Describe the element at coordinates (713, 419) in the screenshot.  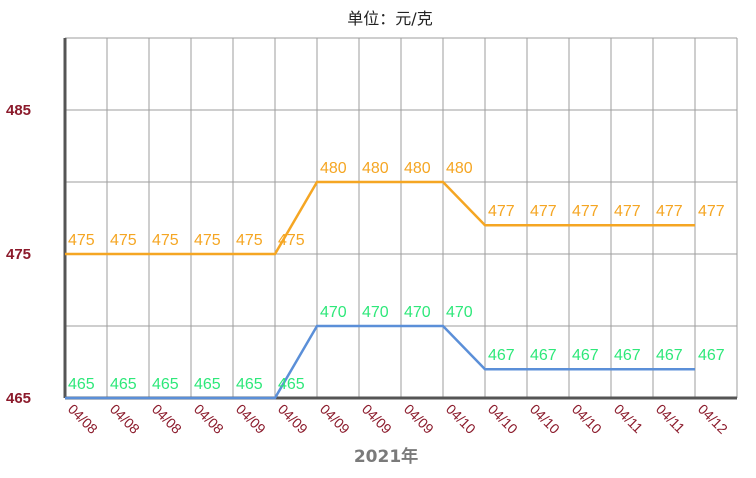
I see `x-tick-label: 04/12` at that location.